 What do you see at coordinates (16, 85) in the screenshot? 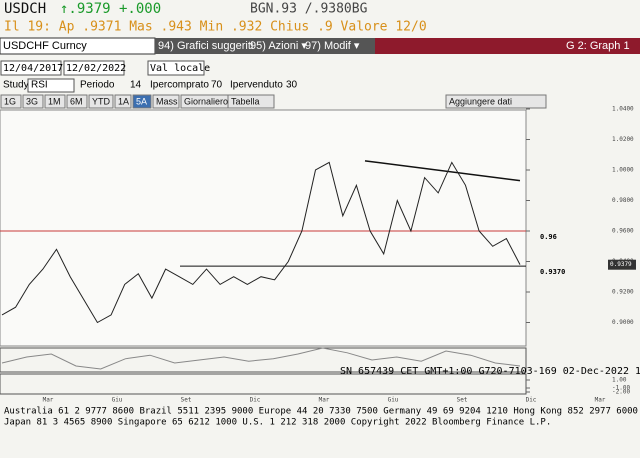
I see `study-label: Study` at bounding box center [16, 85].